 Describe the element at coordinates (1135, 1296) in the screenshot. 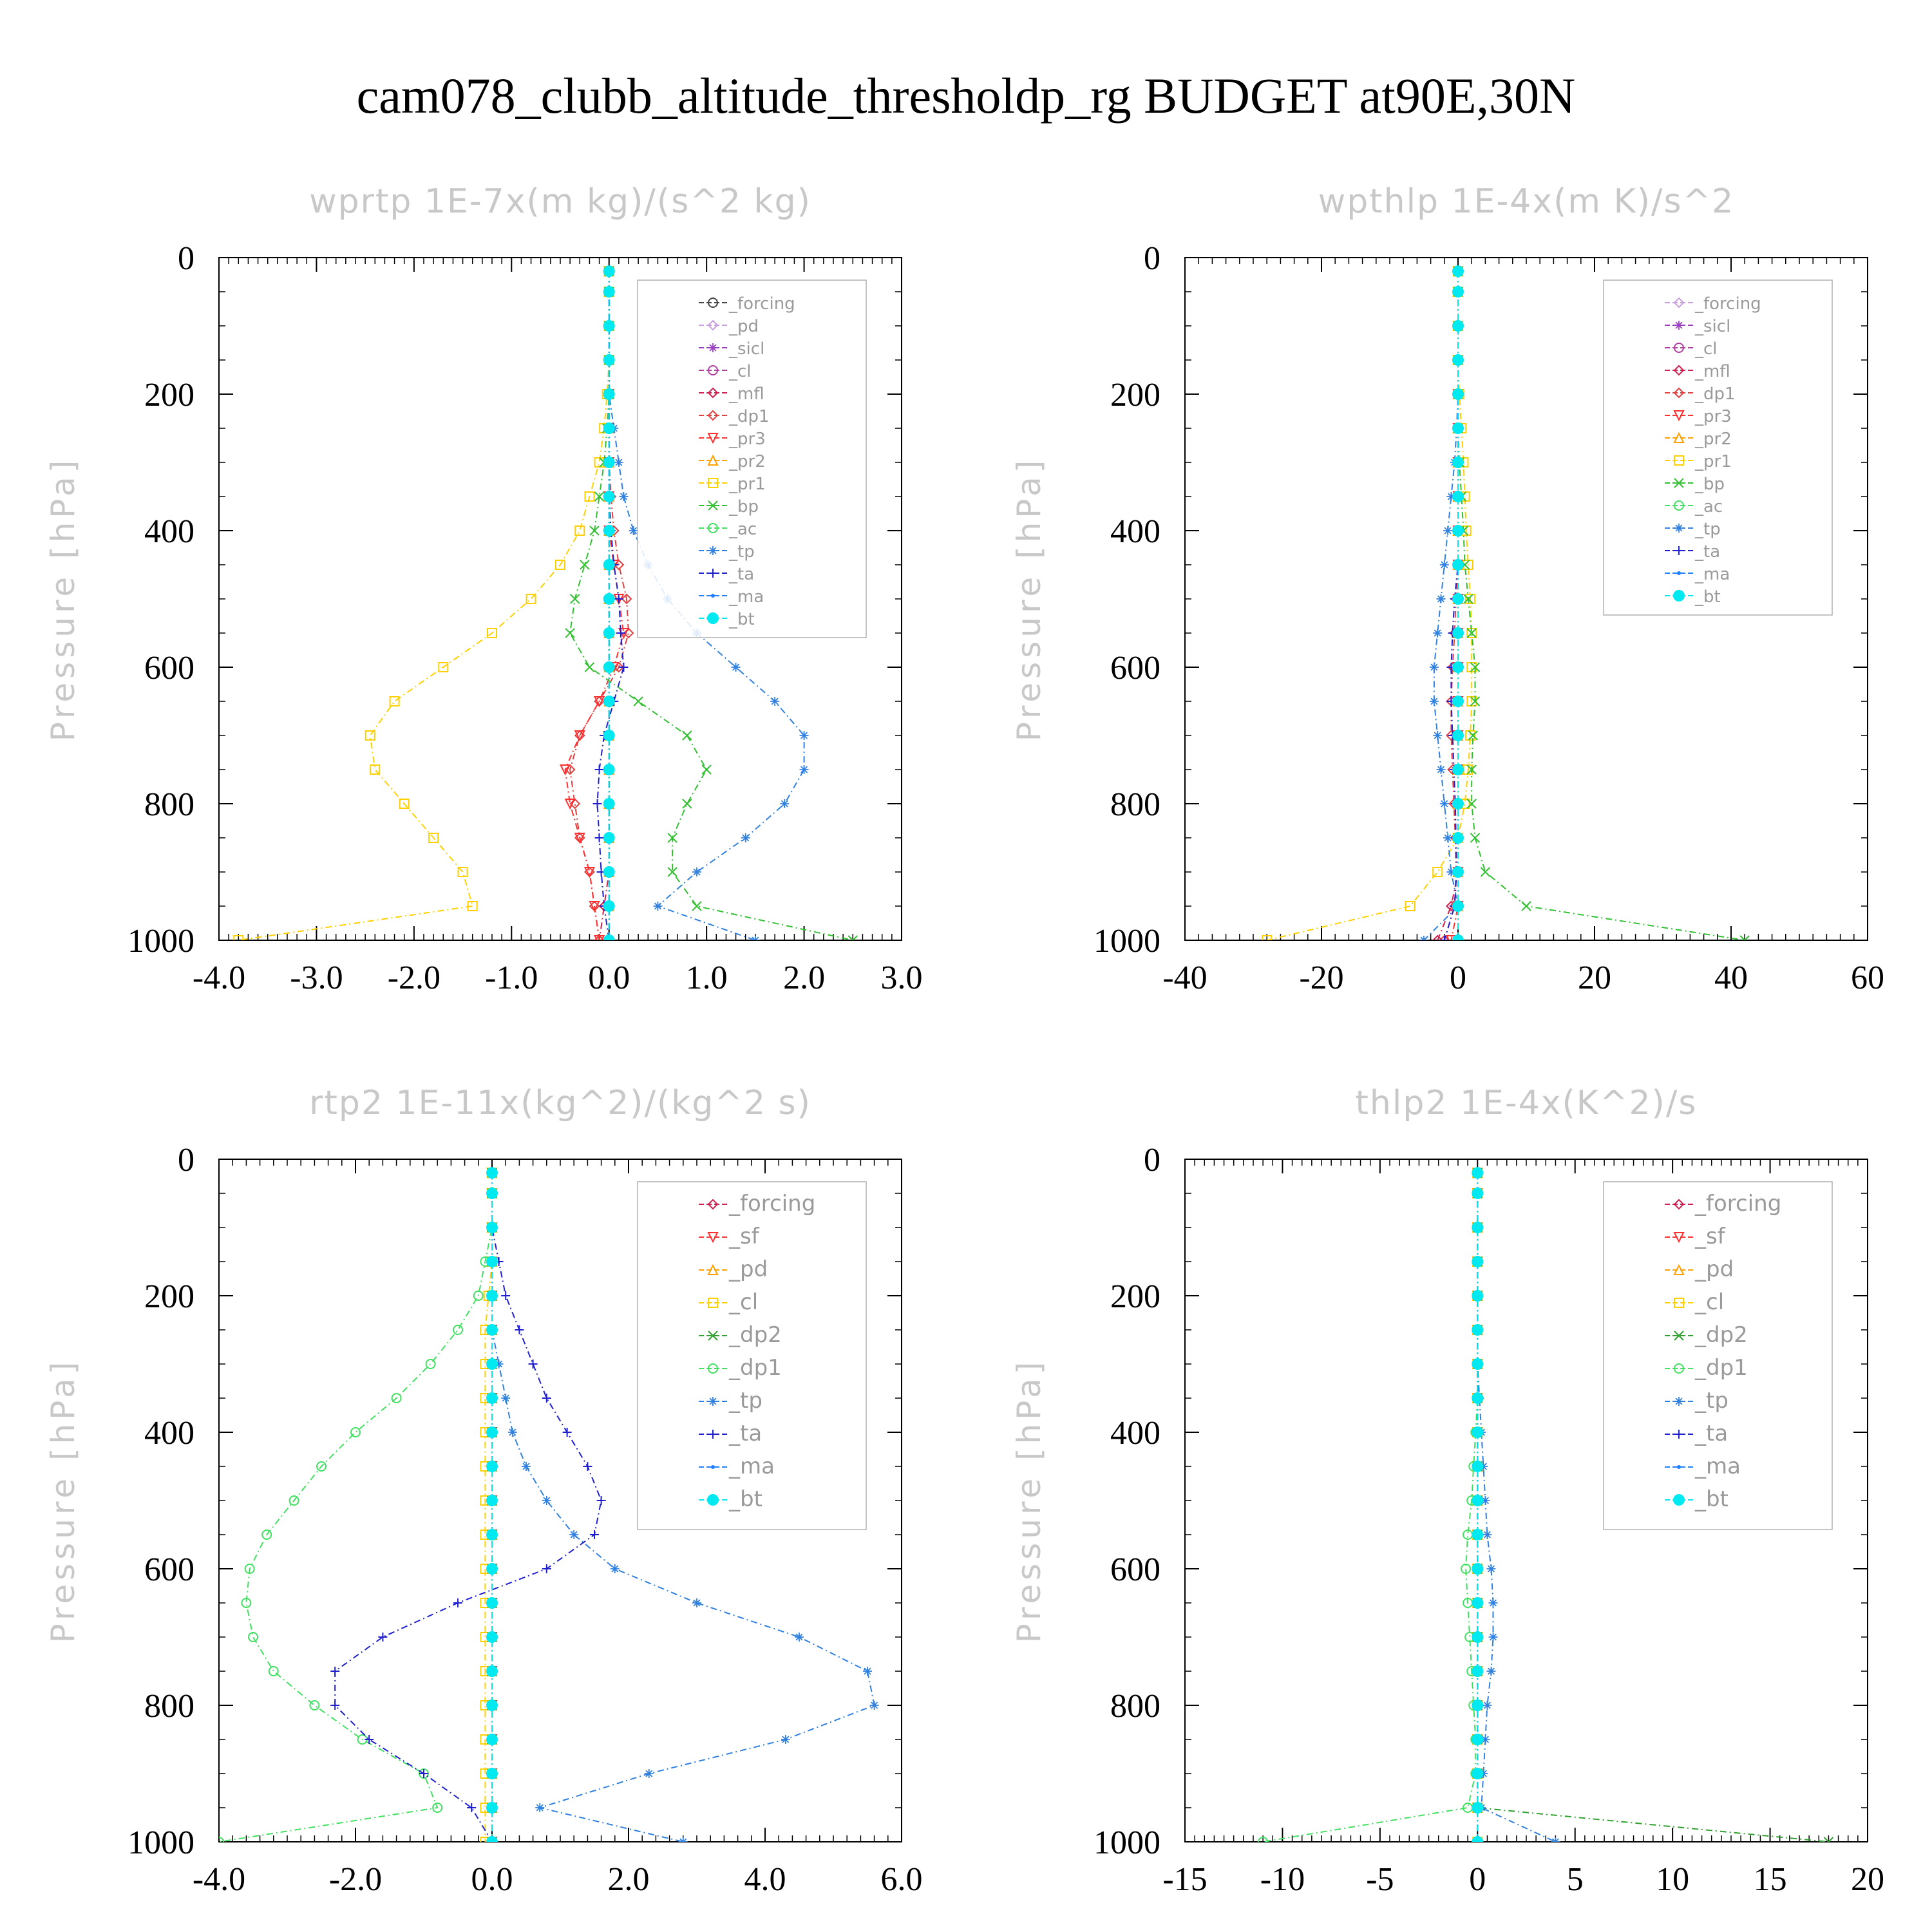

I see `y-tick-label: 200` at that location.